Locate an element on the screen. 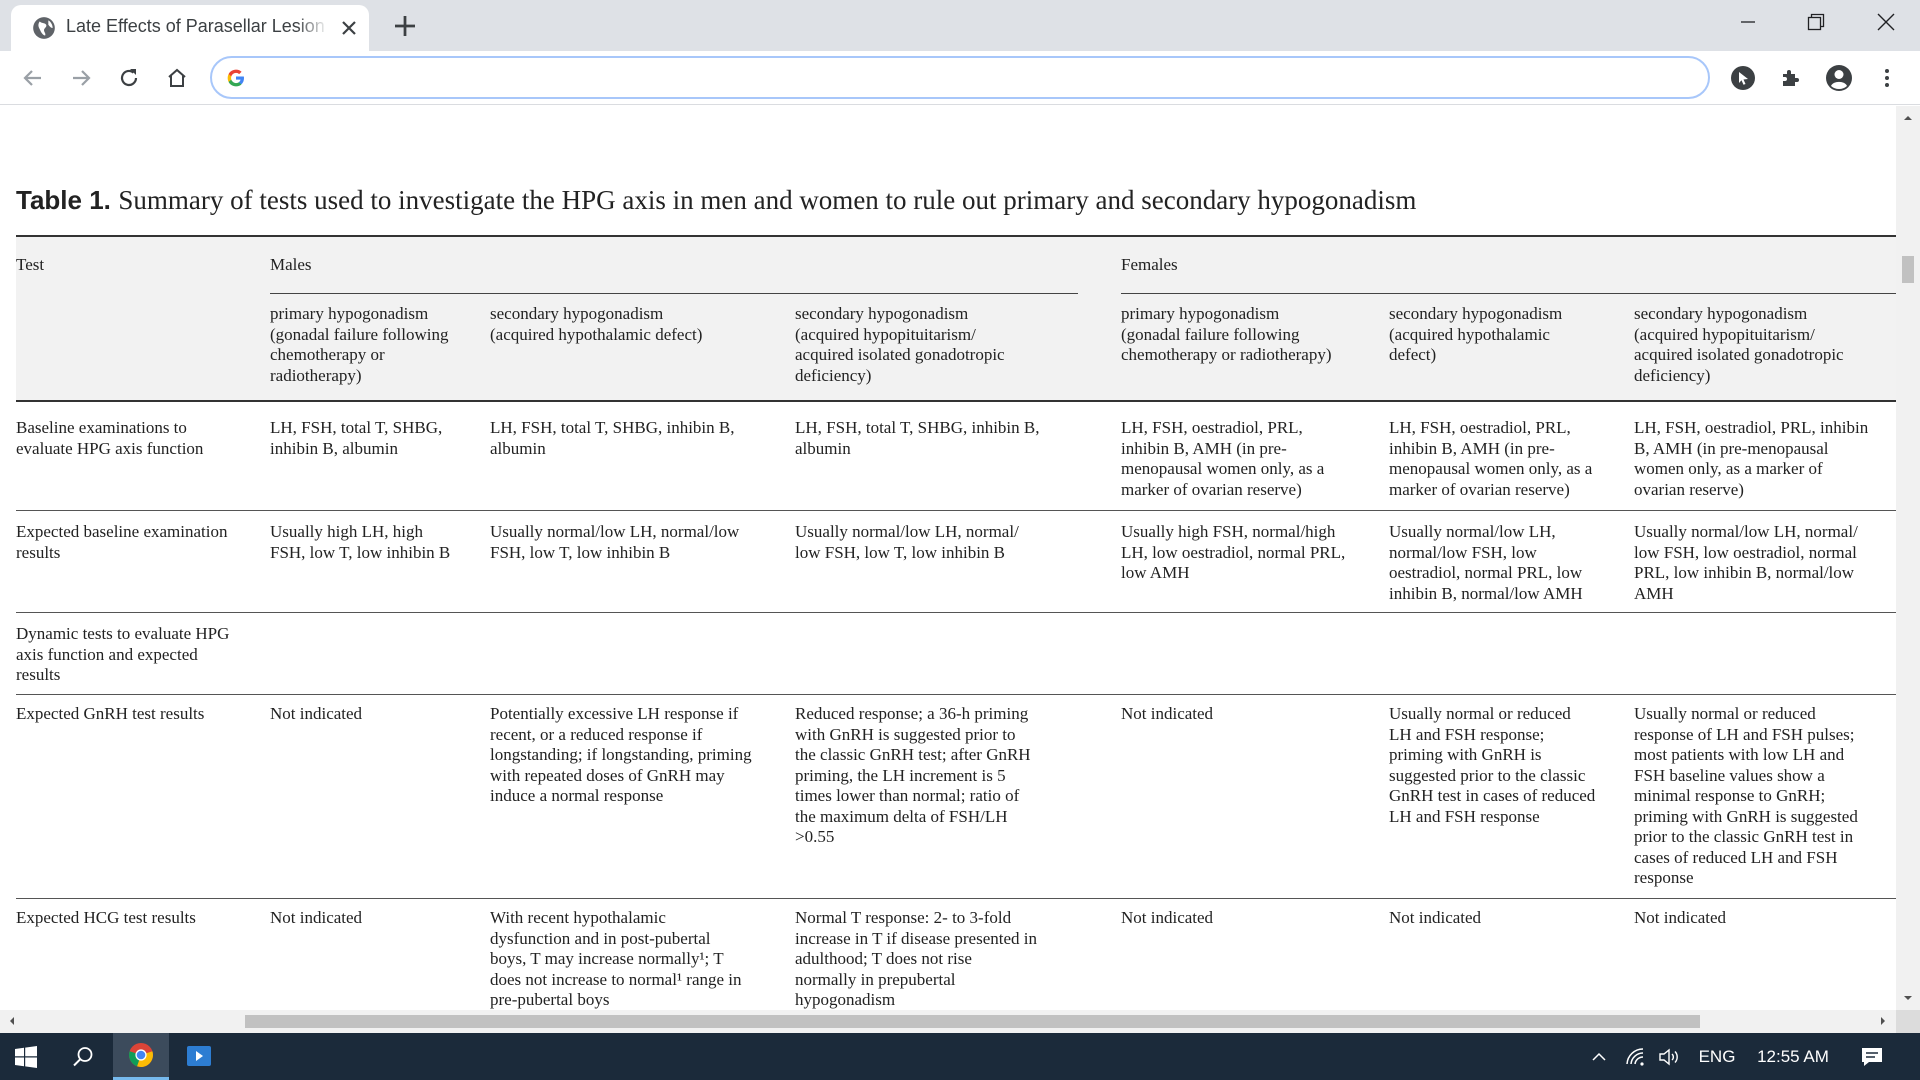  menu-button is located at coordinates (1887, 78).